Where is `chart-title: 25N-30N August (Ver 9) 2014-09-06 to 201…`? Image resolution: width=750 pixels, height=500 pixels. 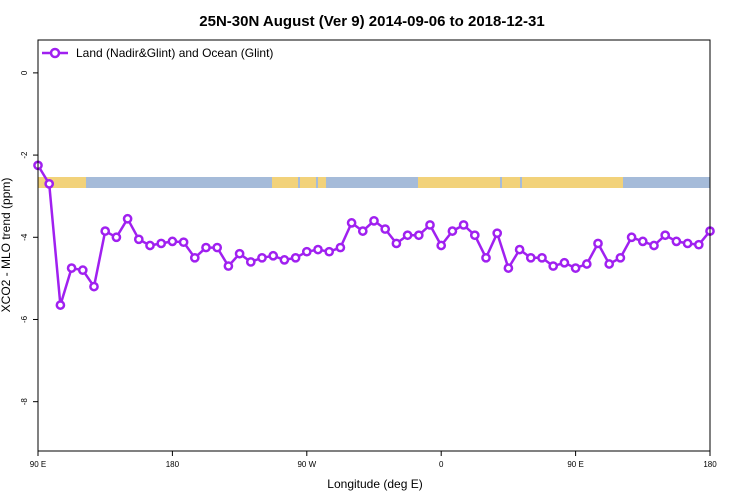 chart-title: 25N-30N August (Ver 9) 2014-09-06 to 201… is located at coordinates (371, 21).